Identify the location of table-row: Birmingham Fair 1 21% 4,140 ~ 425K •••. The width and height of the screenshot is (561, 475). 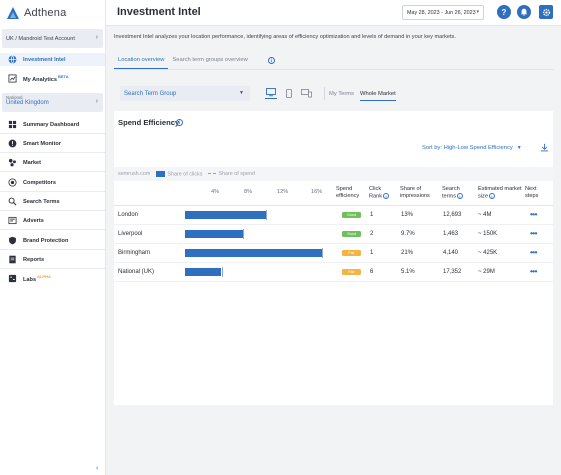
(333, 253).